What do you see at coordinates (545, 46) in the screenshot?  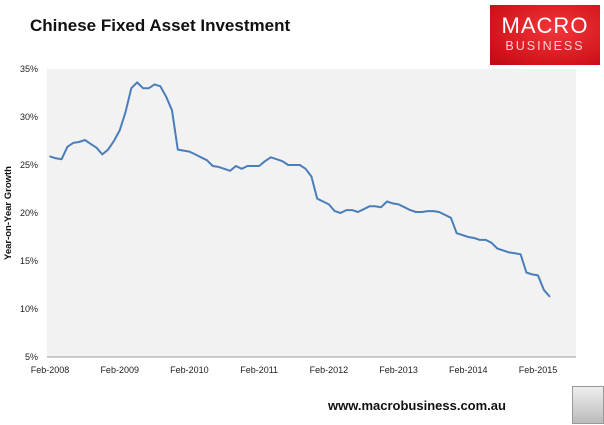 I see `logo-line2: BUSINESS` at bounding box center [545, 46].